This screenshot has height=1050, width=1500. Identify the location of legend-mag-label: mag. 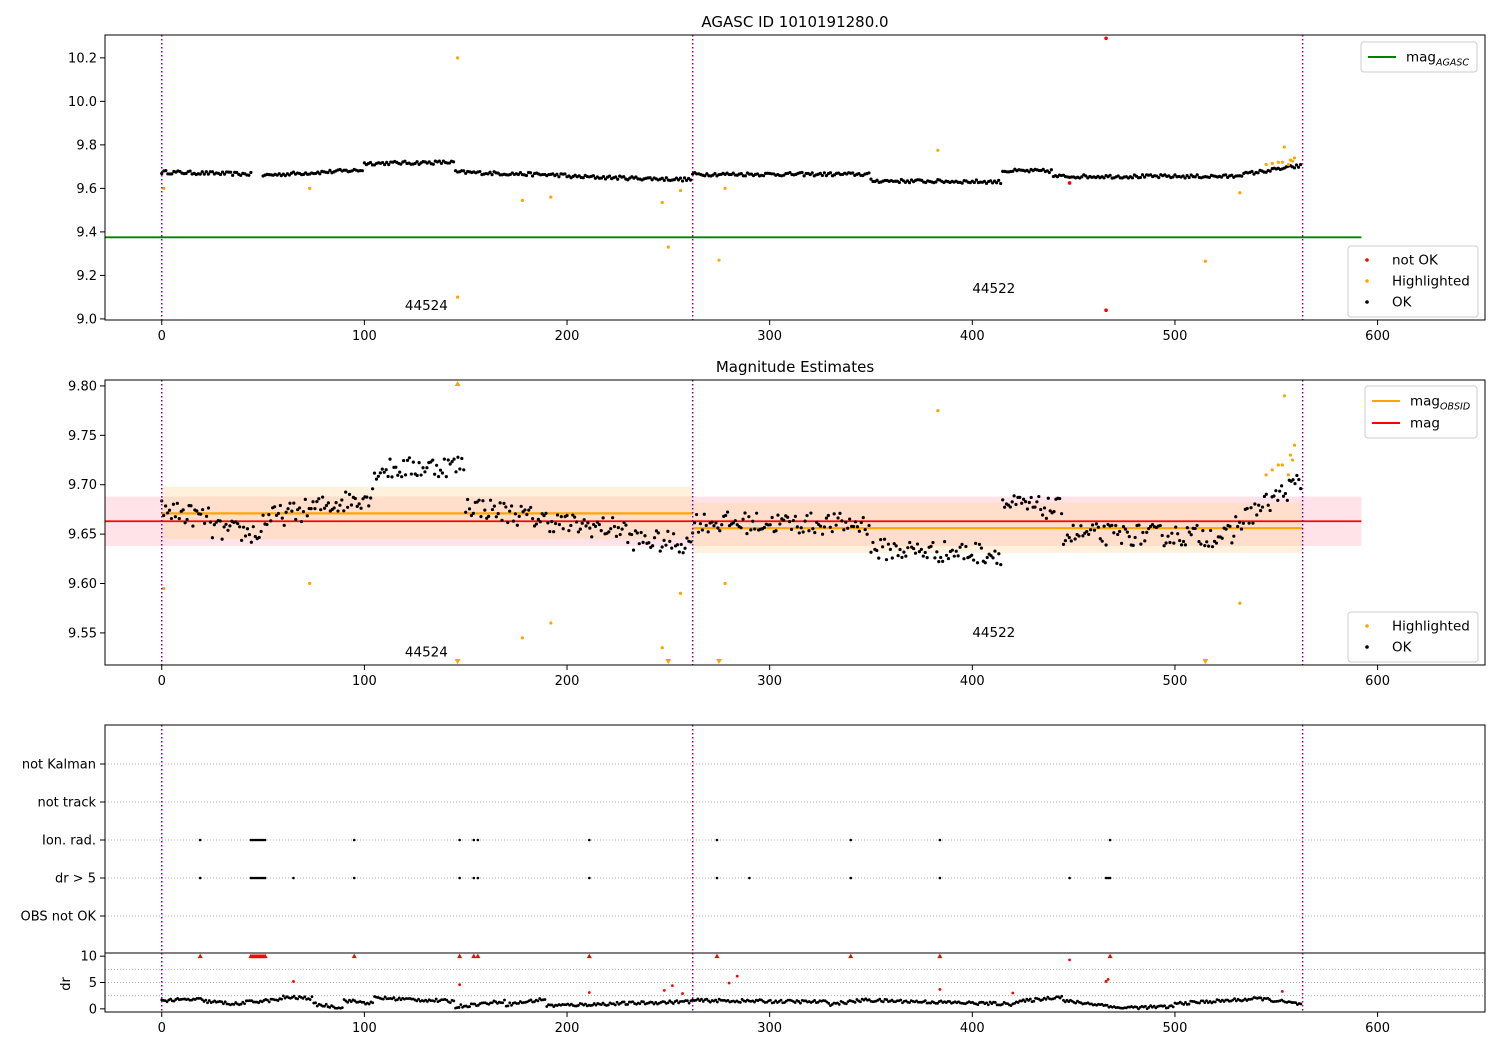
(1425, 424).